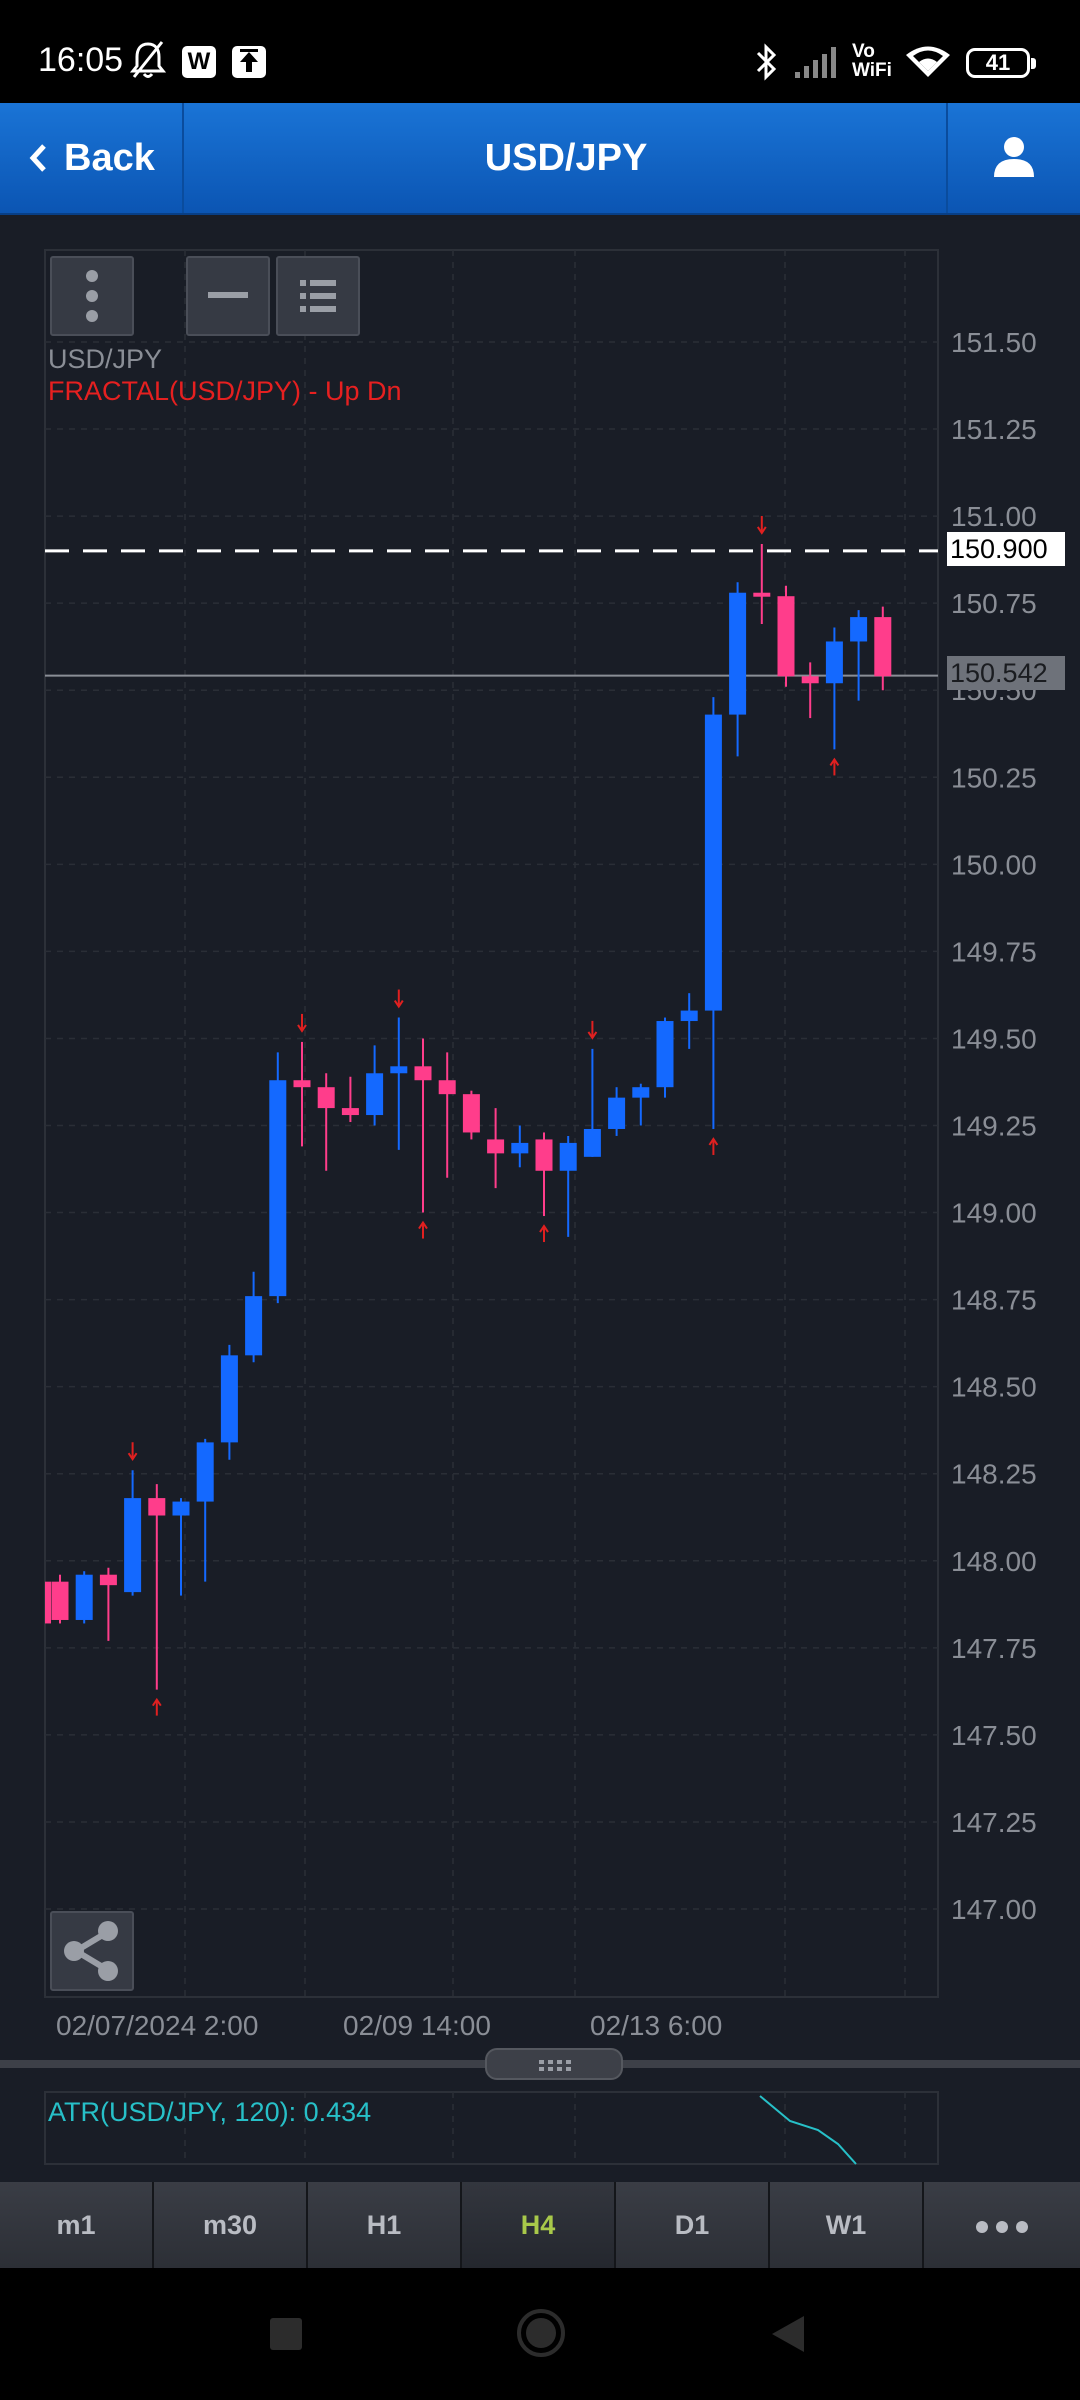 The image size is (1080, 2400). Describe the element at coordinates (808, 2130) in the screenshot. I see `atr-line` at that location.